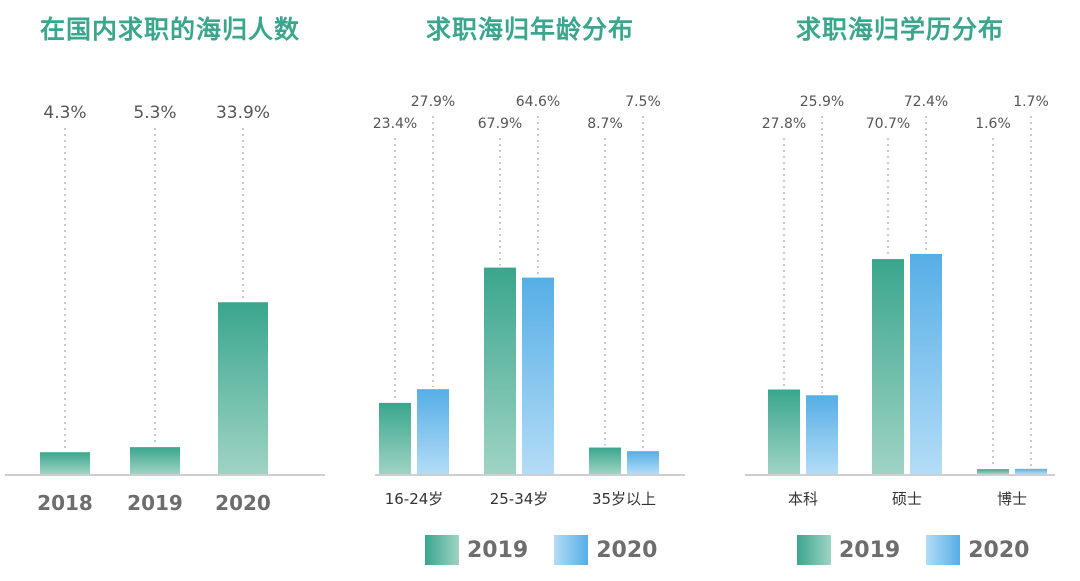 The width and height of the screenshot is (1080, 581). I want to click on tick-label: 硕士, so click(907, 499).